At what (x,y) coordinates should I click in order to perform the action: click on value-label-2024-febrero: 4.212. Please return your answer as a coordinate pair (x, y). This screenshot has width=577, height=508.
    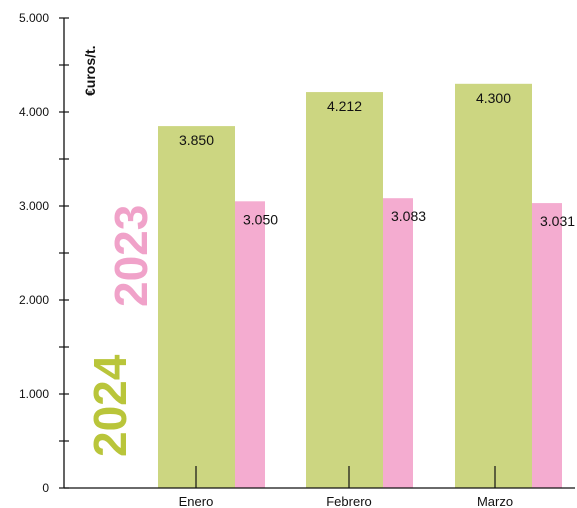
    Looking at the image, I should click on (344, 106).